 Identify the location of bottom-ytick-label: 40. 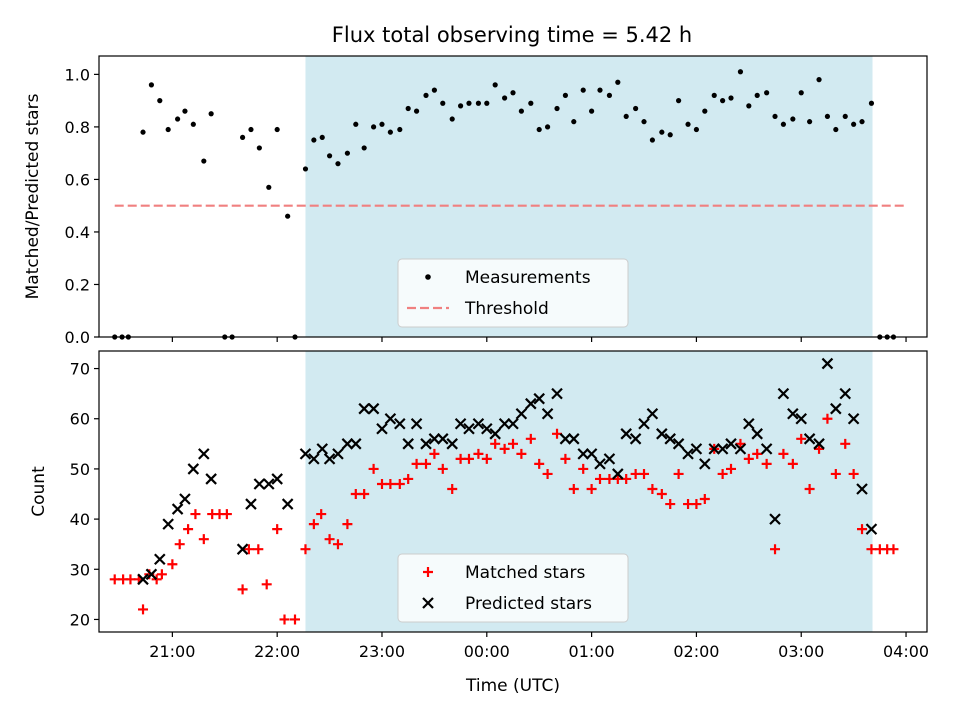
(80, 519).